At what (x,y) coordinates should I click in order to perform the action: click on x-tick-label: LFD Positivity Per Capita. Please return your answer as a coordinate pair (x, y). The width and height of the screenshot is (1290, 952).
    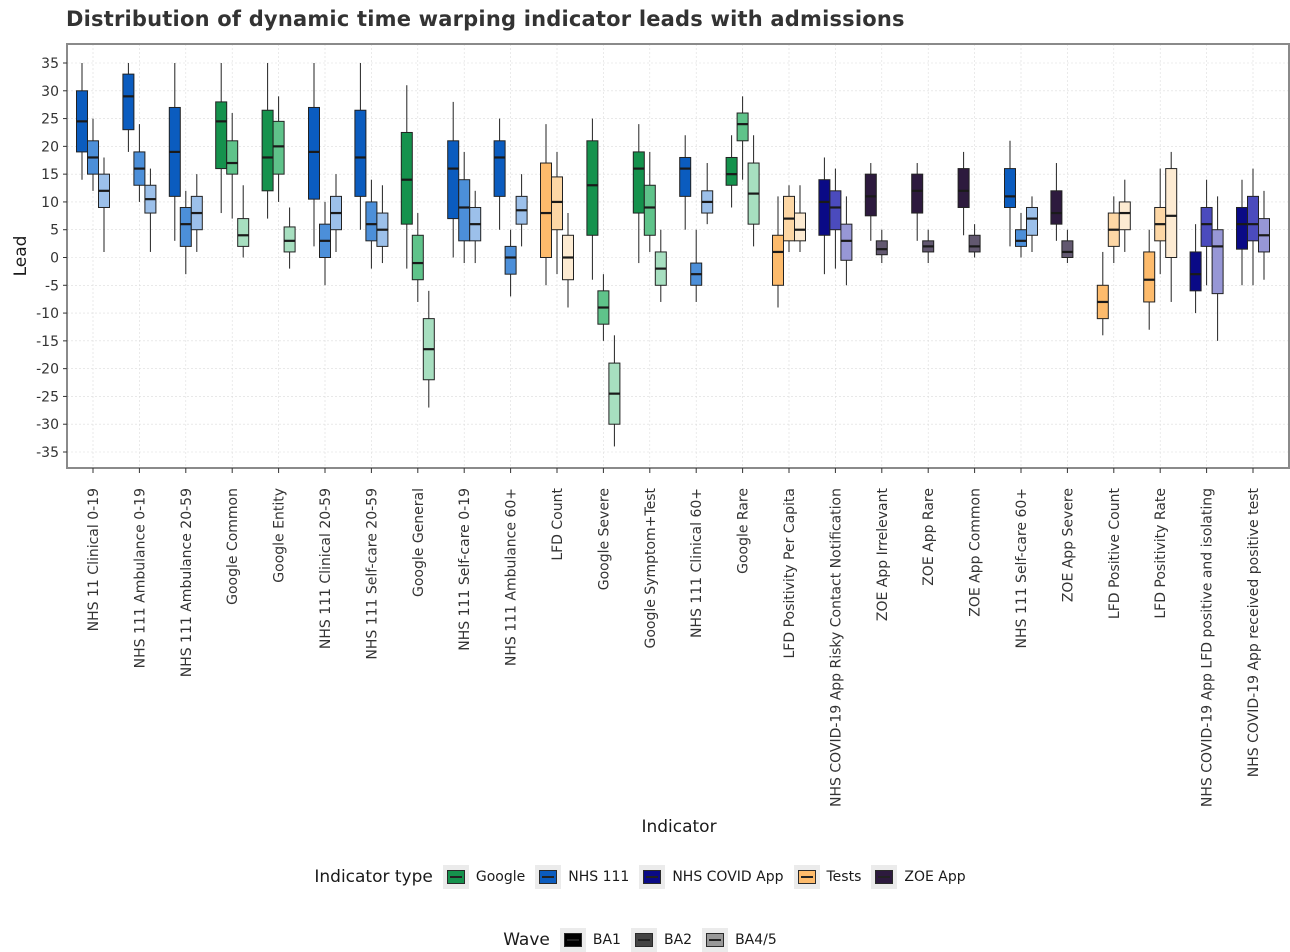
    Looking at the image, I should click on (790, 573).